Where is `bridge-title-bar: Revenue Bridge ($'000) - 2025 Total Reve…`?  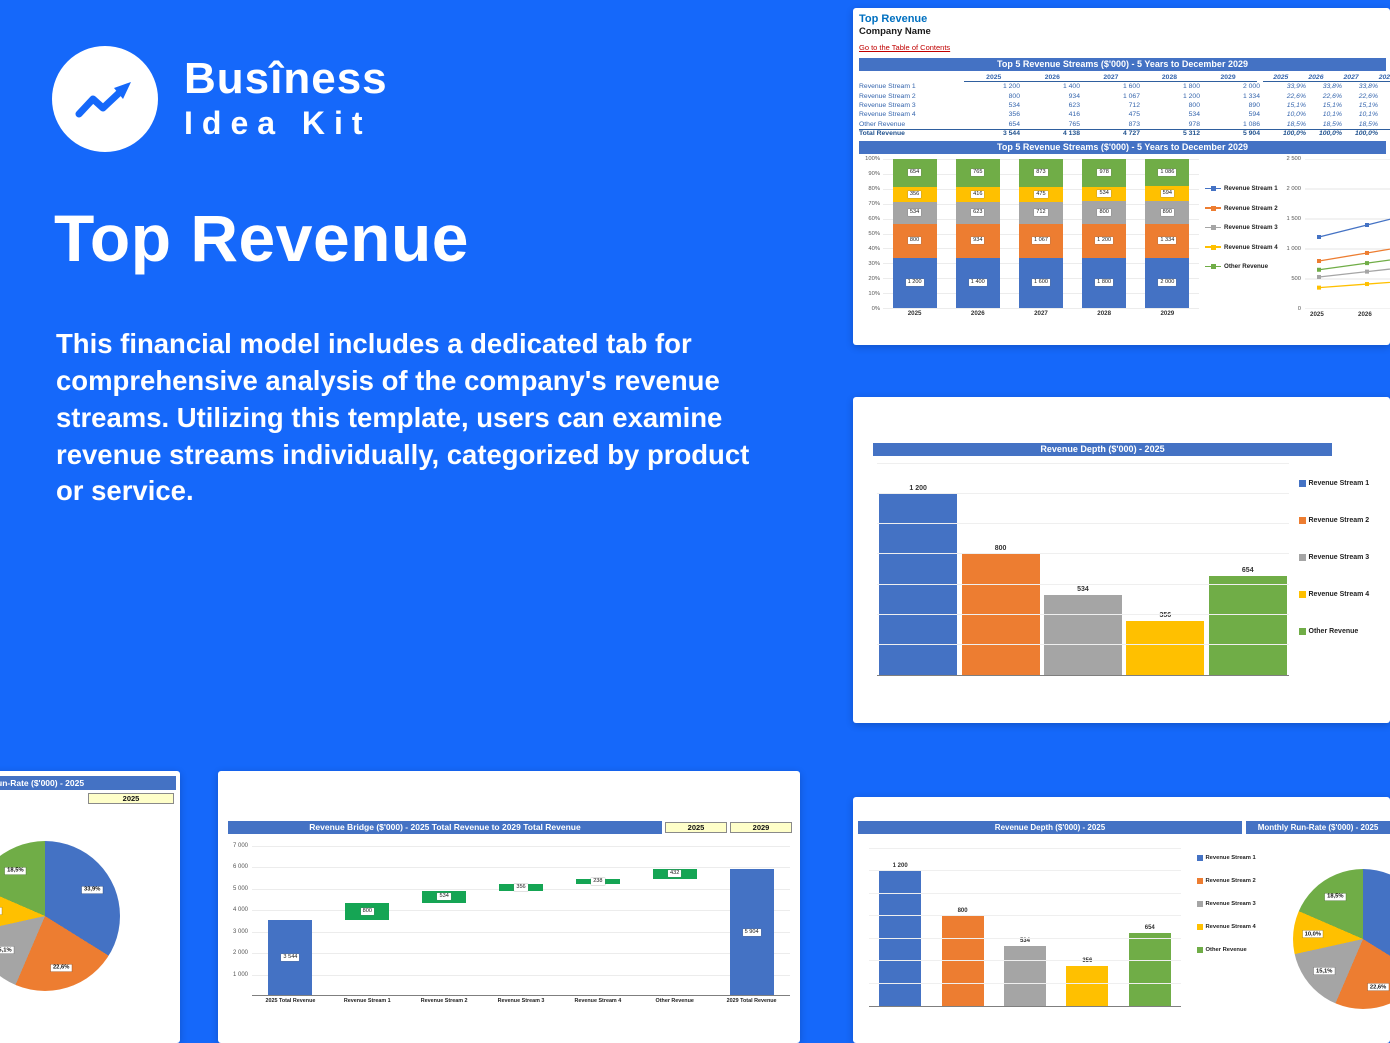 bridge-title-bar: Revenue Bridge ($'000) - 2025 Total Reve… is located at coordinates (445, 827).